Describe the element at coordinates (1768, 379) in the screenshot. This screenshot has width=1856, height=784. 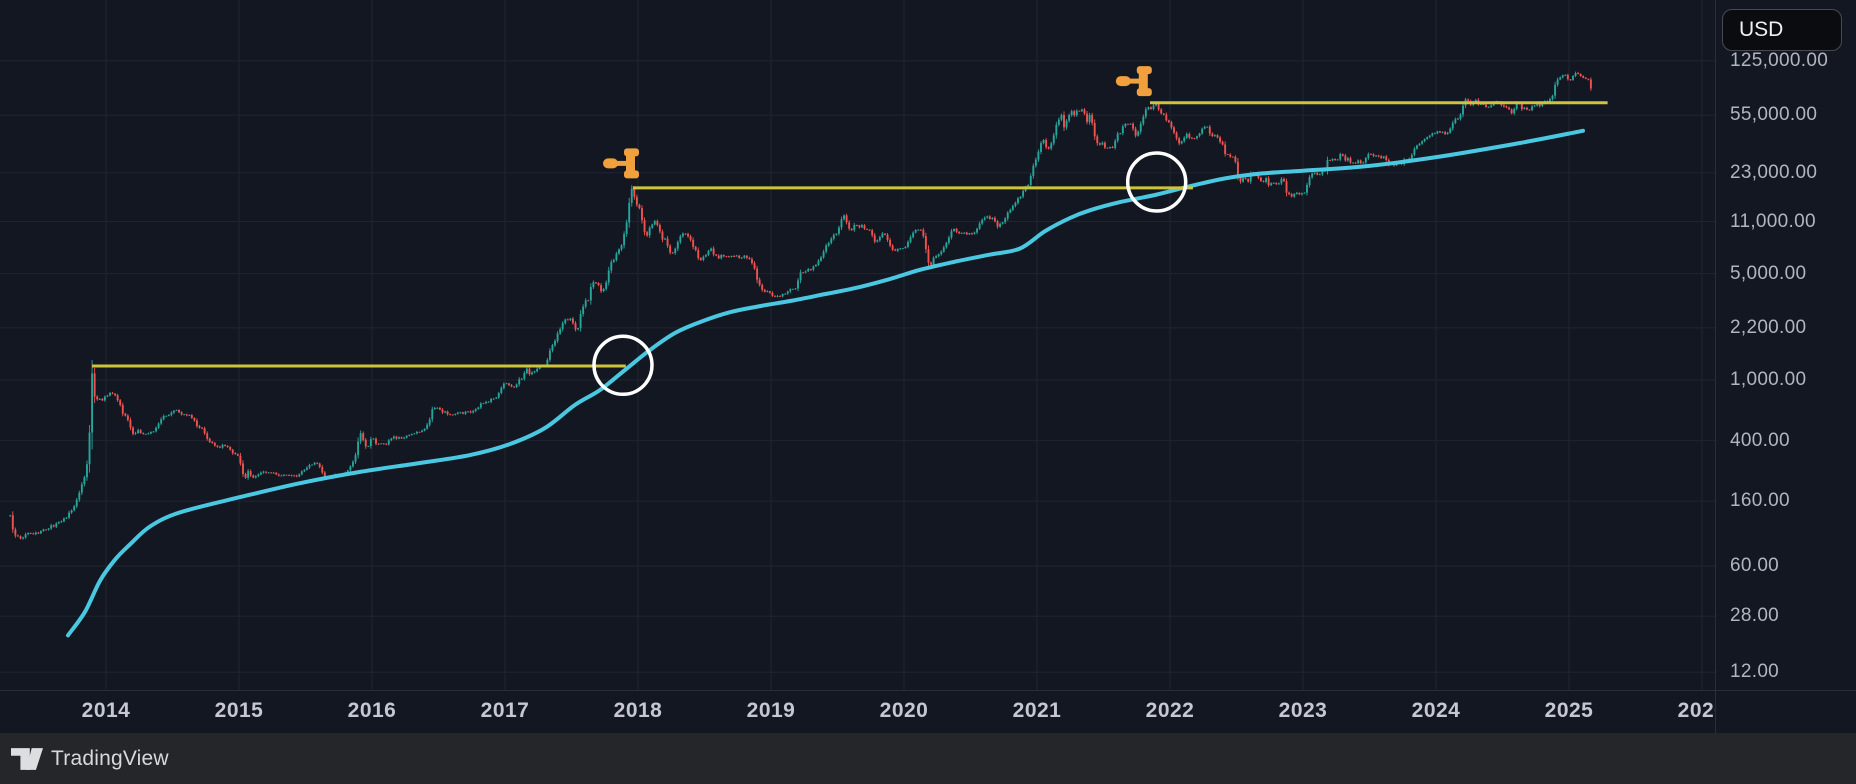
I see `price-axis-label: 1,000.00` at that location.